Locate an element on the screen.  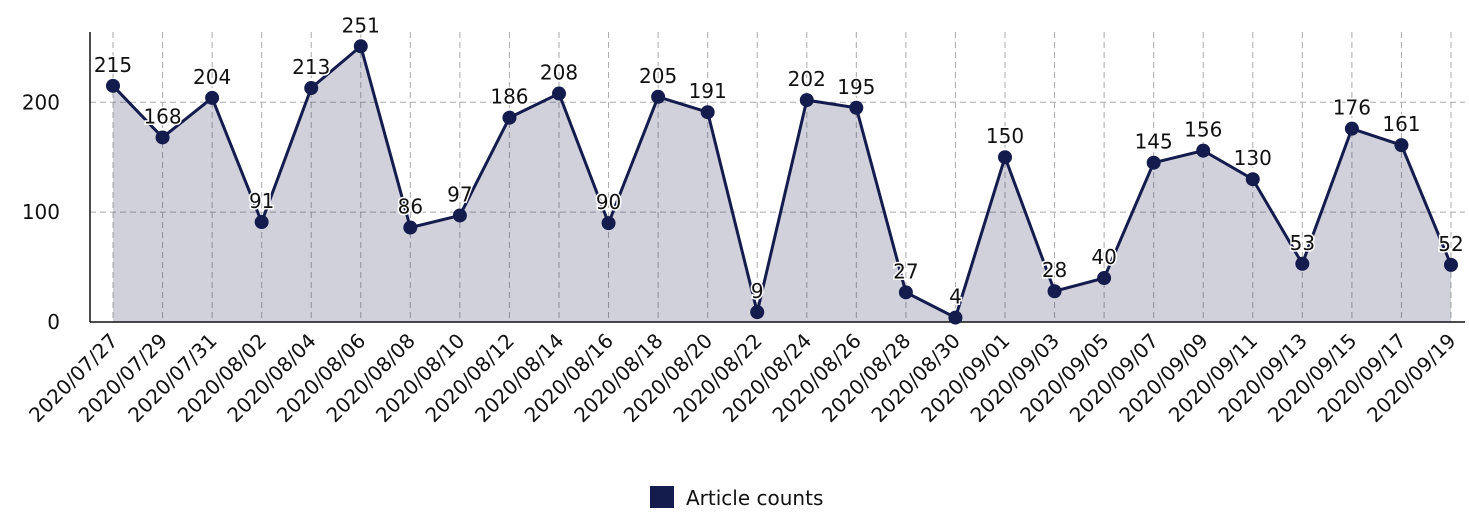
legend-swatch is located at coordinates (662, 497).